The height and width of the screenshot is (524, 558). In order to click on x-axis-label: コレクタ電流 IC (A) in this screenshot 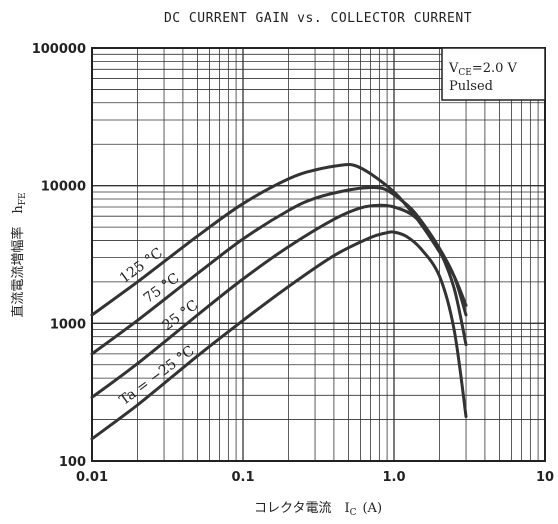, I will do `click(318, 509)`.